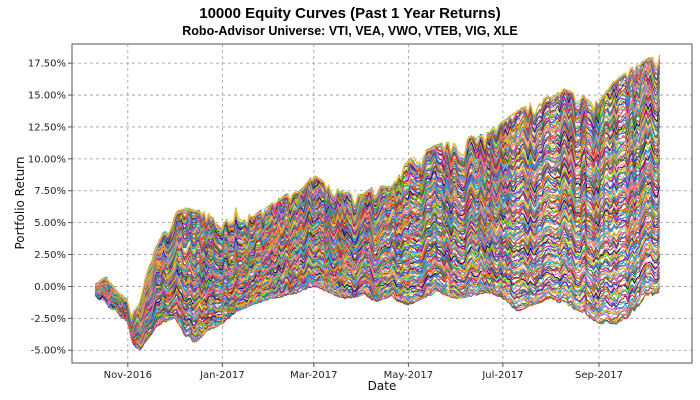 The height and width of the screenshot is (400, 700). I want to click on x-tick-label: Sep-2017, so click(599, 375).